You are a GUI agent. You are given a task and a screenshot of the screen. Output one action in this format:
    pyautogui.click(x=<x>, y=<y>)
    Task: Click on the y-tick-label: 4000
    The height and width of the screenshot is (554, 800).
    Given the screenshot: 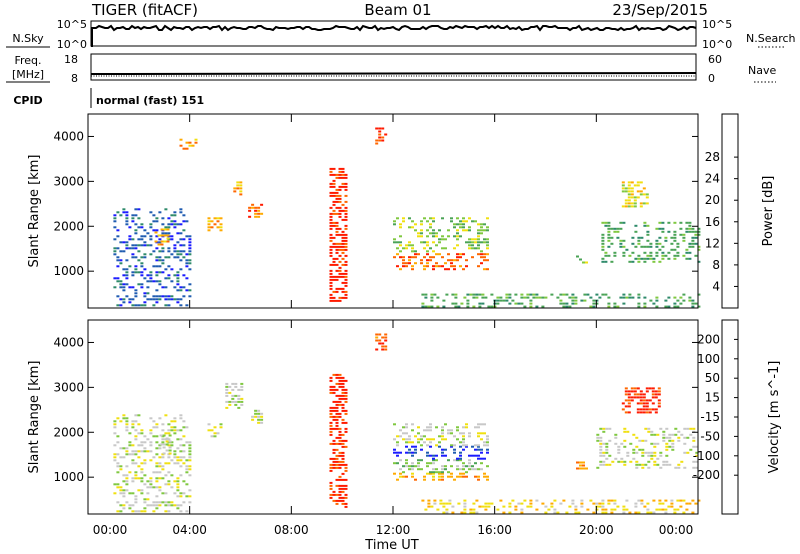 What is the action you would take?
    pyautogui.click(x=68, y=342)
    